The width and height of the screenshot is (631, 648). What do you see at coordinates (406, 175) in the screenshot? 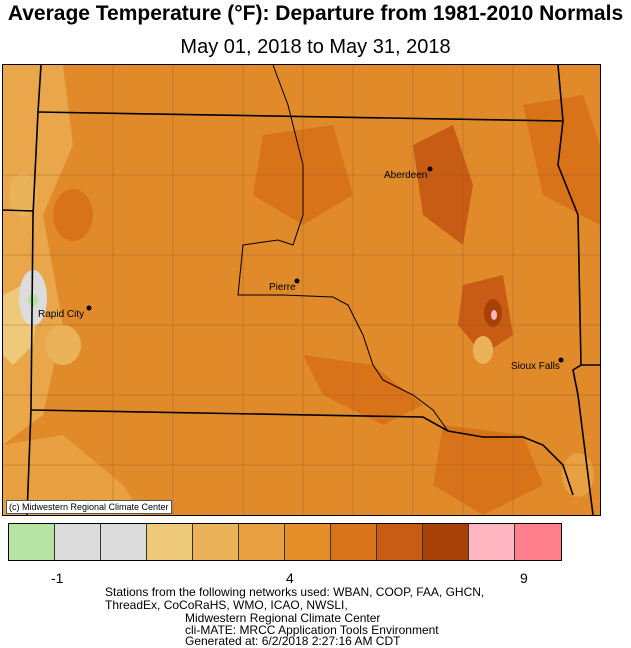
I see `city-label-aberdeen: Aberdeen` at bounding box center [406, 175].